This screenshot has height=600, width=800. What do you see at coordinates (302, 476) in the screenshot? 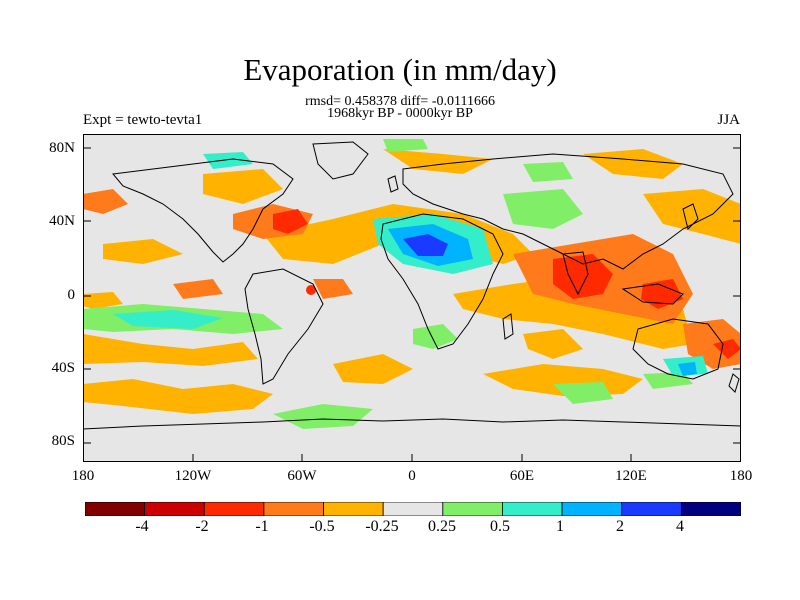
I see `lon-tick-60w: 60W` at bounding box center [302, 476].